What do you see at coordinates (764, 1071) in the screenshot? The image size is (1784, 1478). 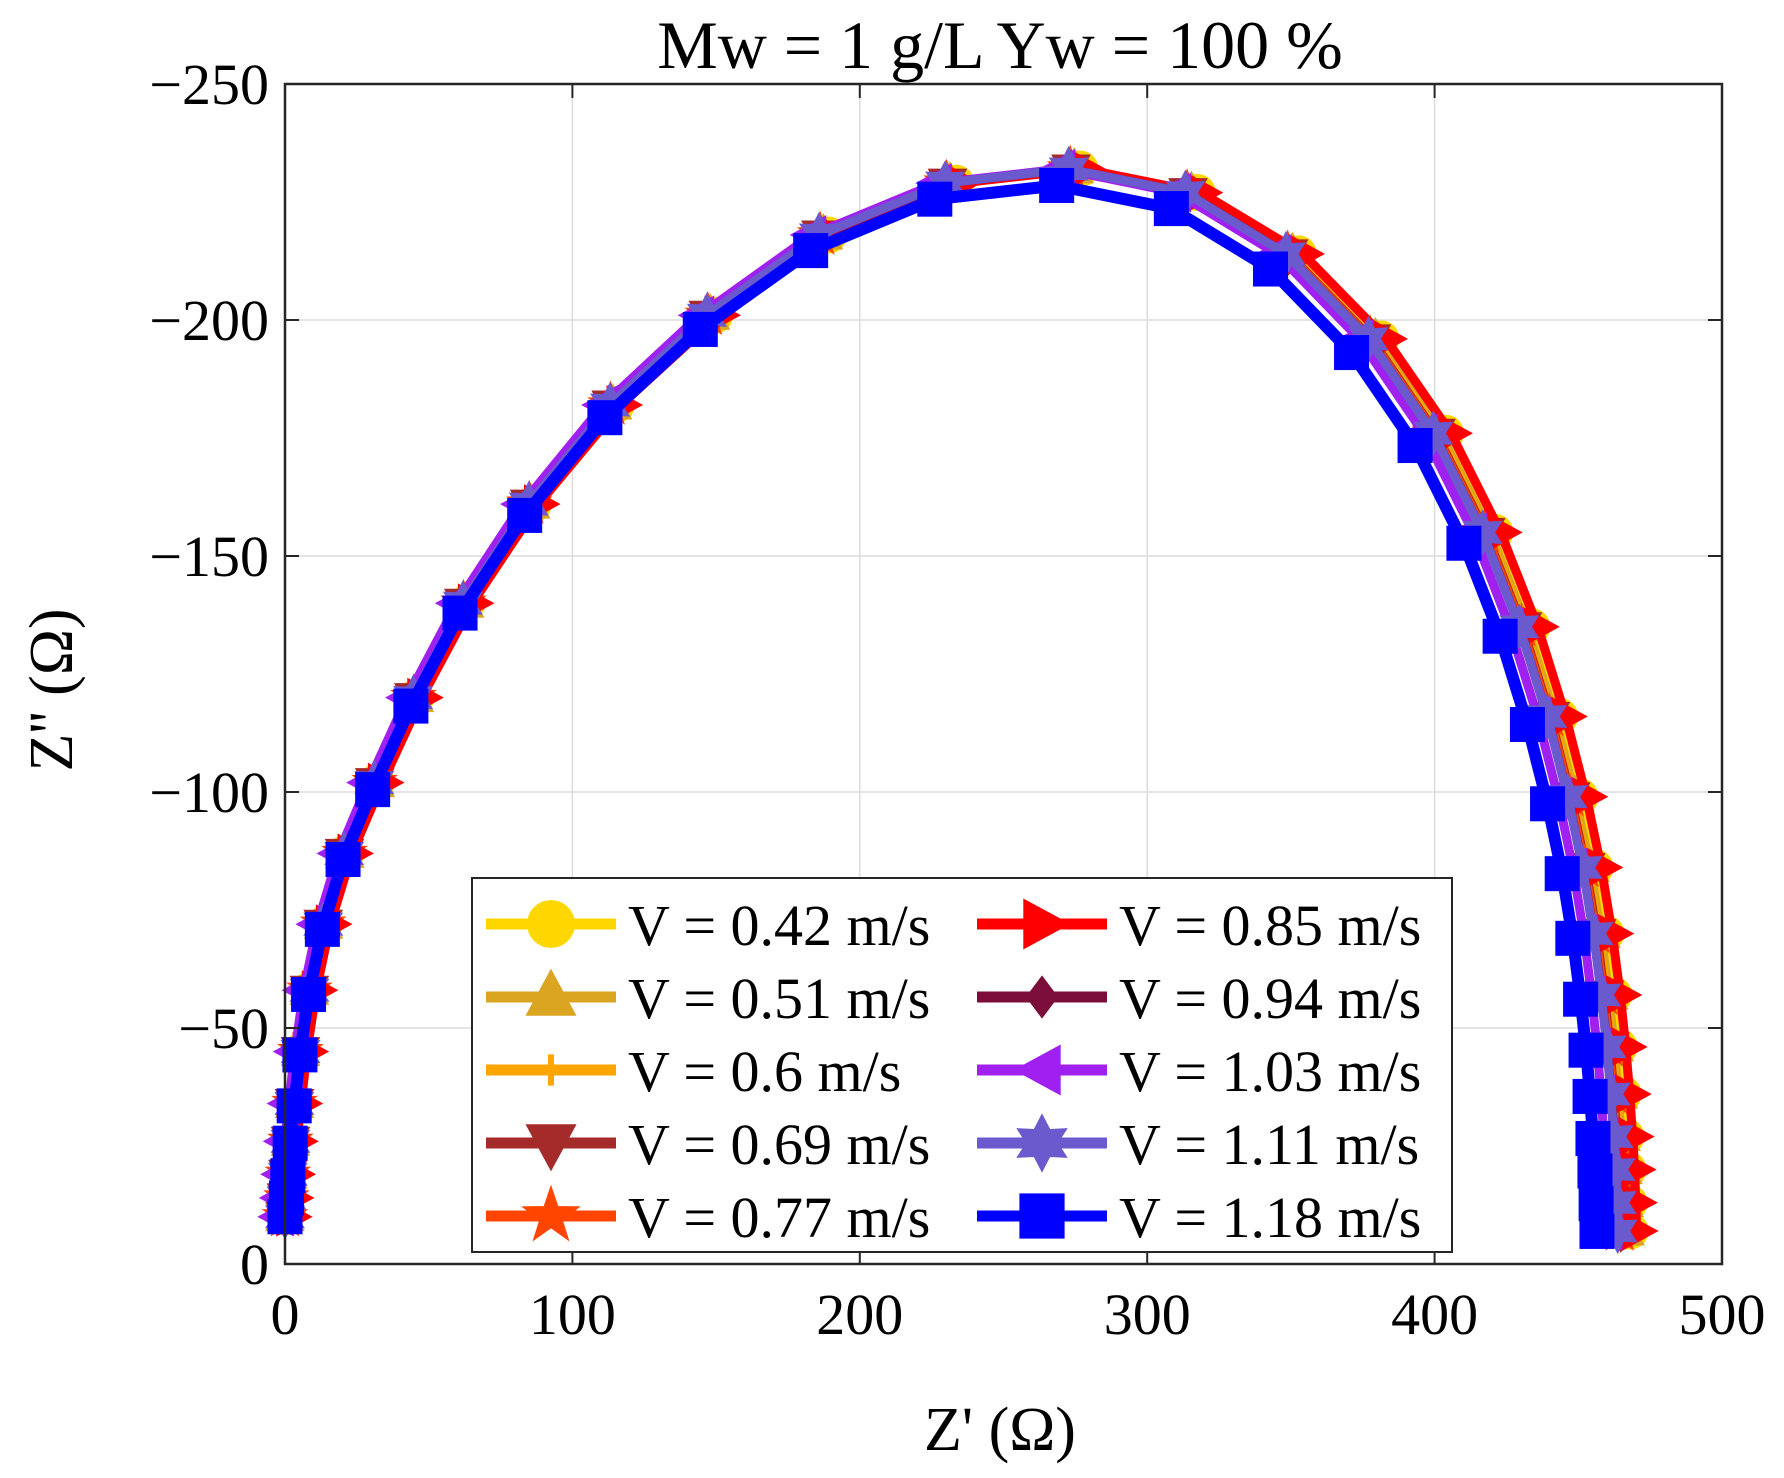 I see `legend-label: V = 0.6 m/s` at bounding box center [764, 1071].